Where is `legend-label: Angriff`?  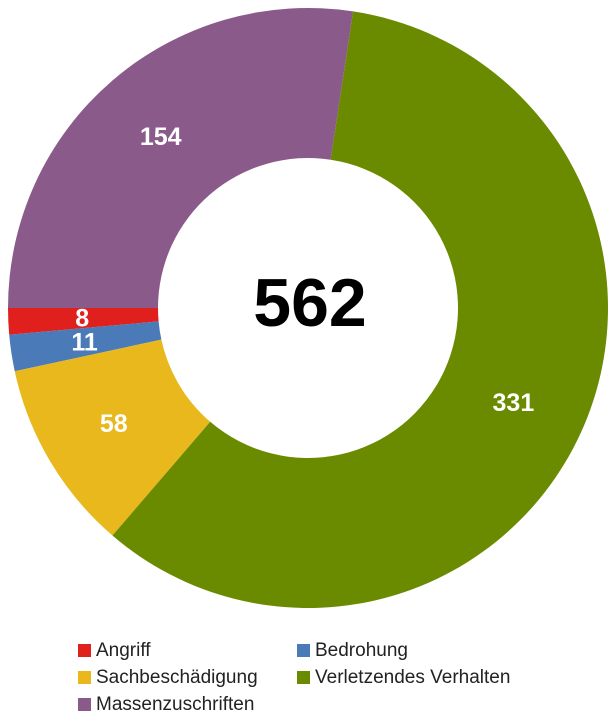
legend-label: Angriff is located at coordinates (123, 650).